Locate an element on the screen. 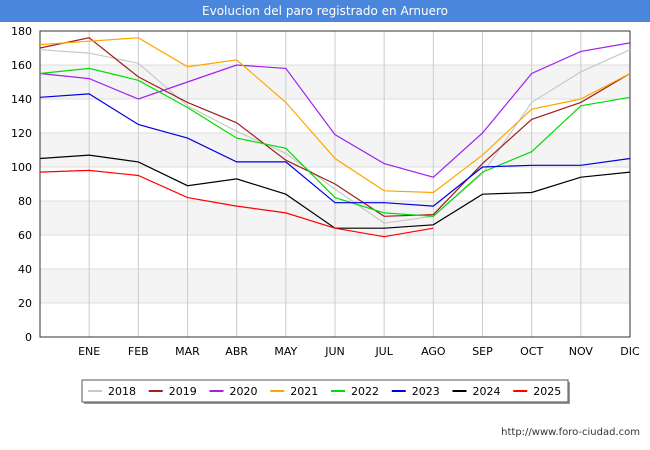  x-tick-label: ABR is located at coordinates (236, 351).